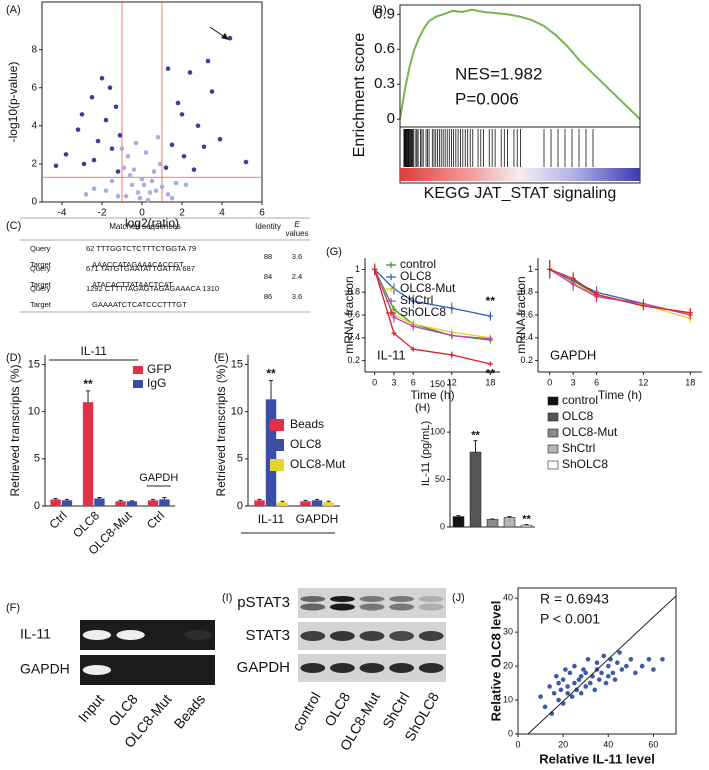 This screenshot has height=770, width=709. I want to click on panel-label: (J), so click(458, 598).